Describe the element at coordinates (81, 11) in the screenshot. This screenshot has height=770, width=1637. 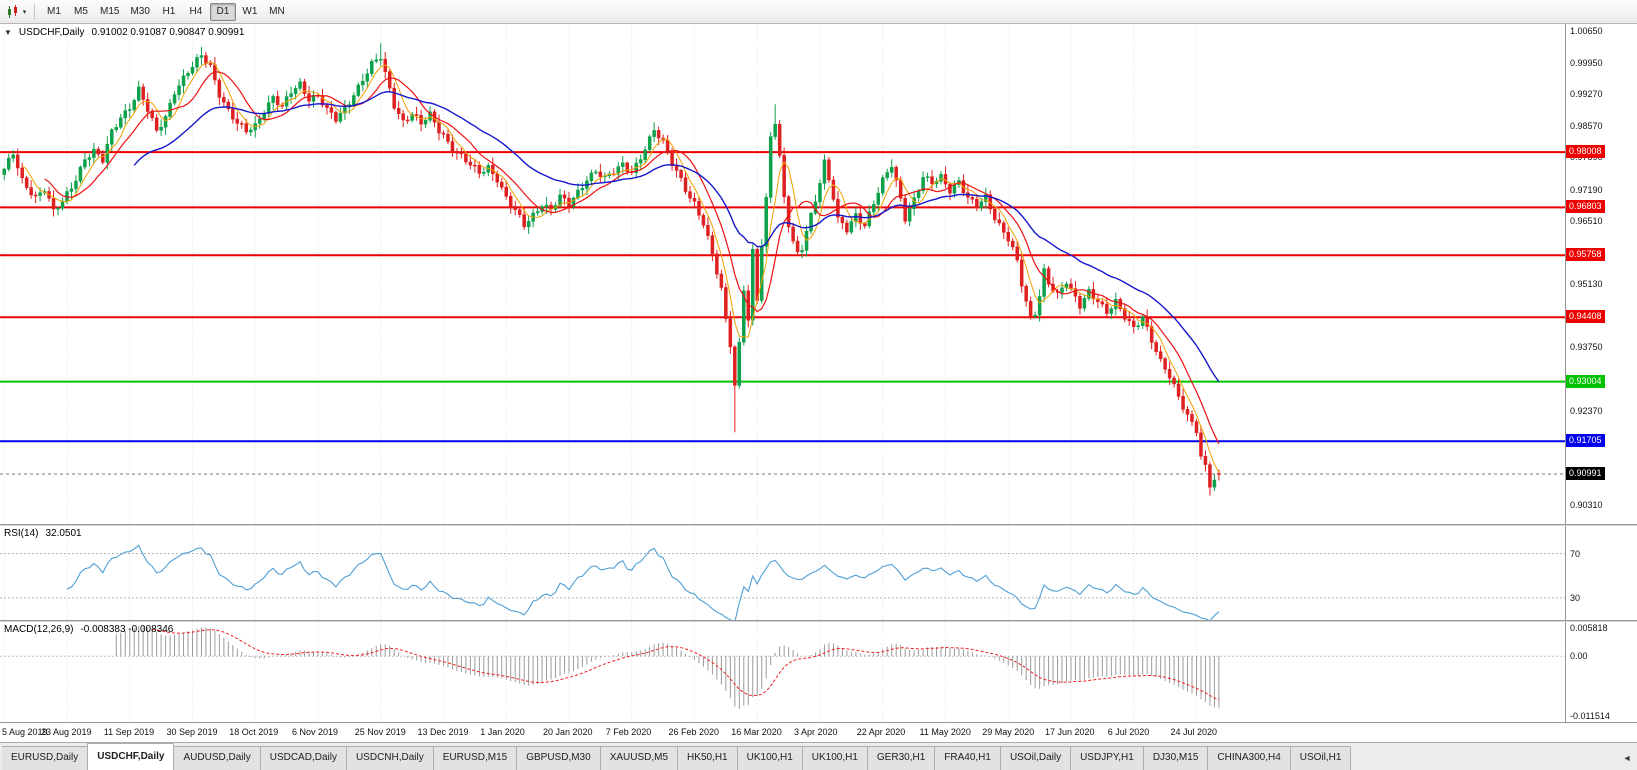
I see `timeframe-button-m5: M5` at that location.